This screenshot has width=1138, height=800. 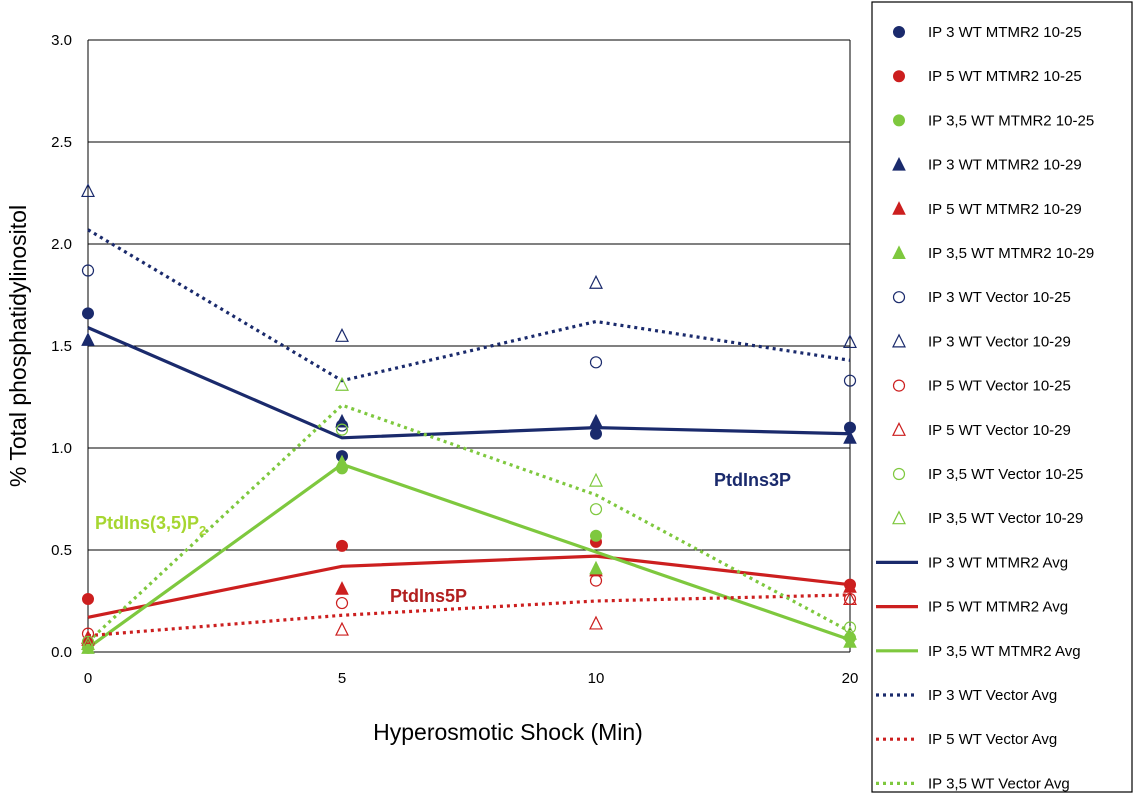 I want to click on y-tick-label: 0.0, so click(x=61, y=652).